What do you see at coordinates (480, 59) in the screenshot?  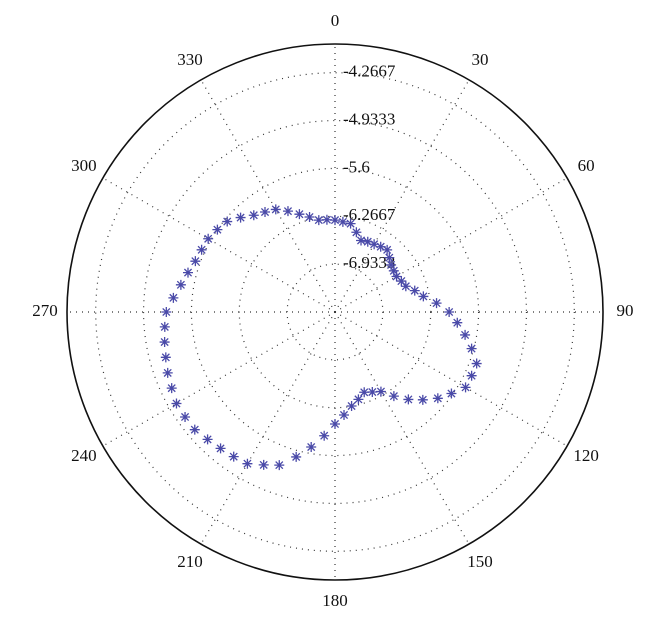 I see `theta-tick-label: 30` at bounding box center [480, 59].